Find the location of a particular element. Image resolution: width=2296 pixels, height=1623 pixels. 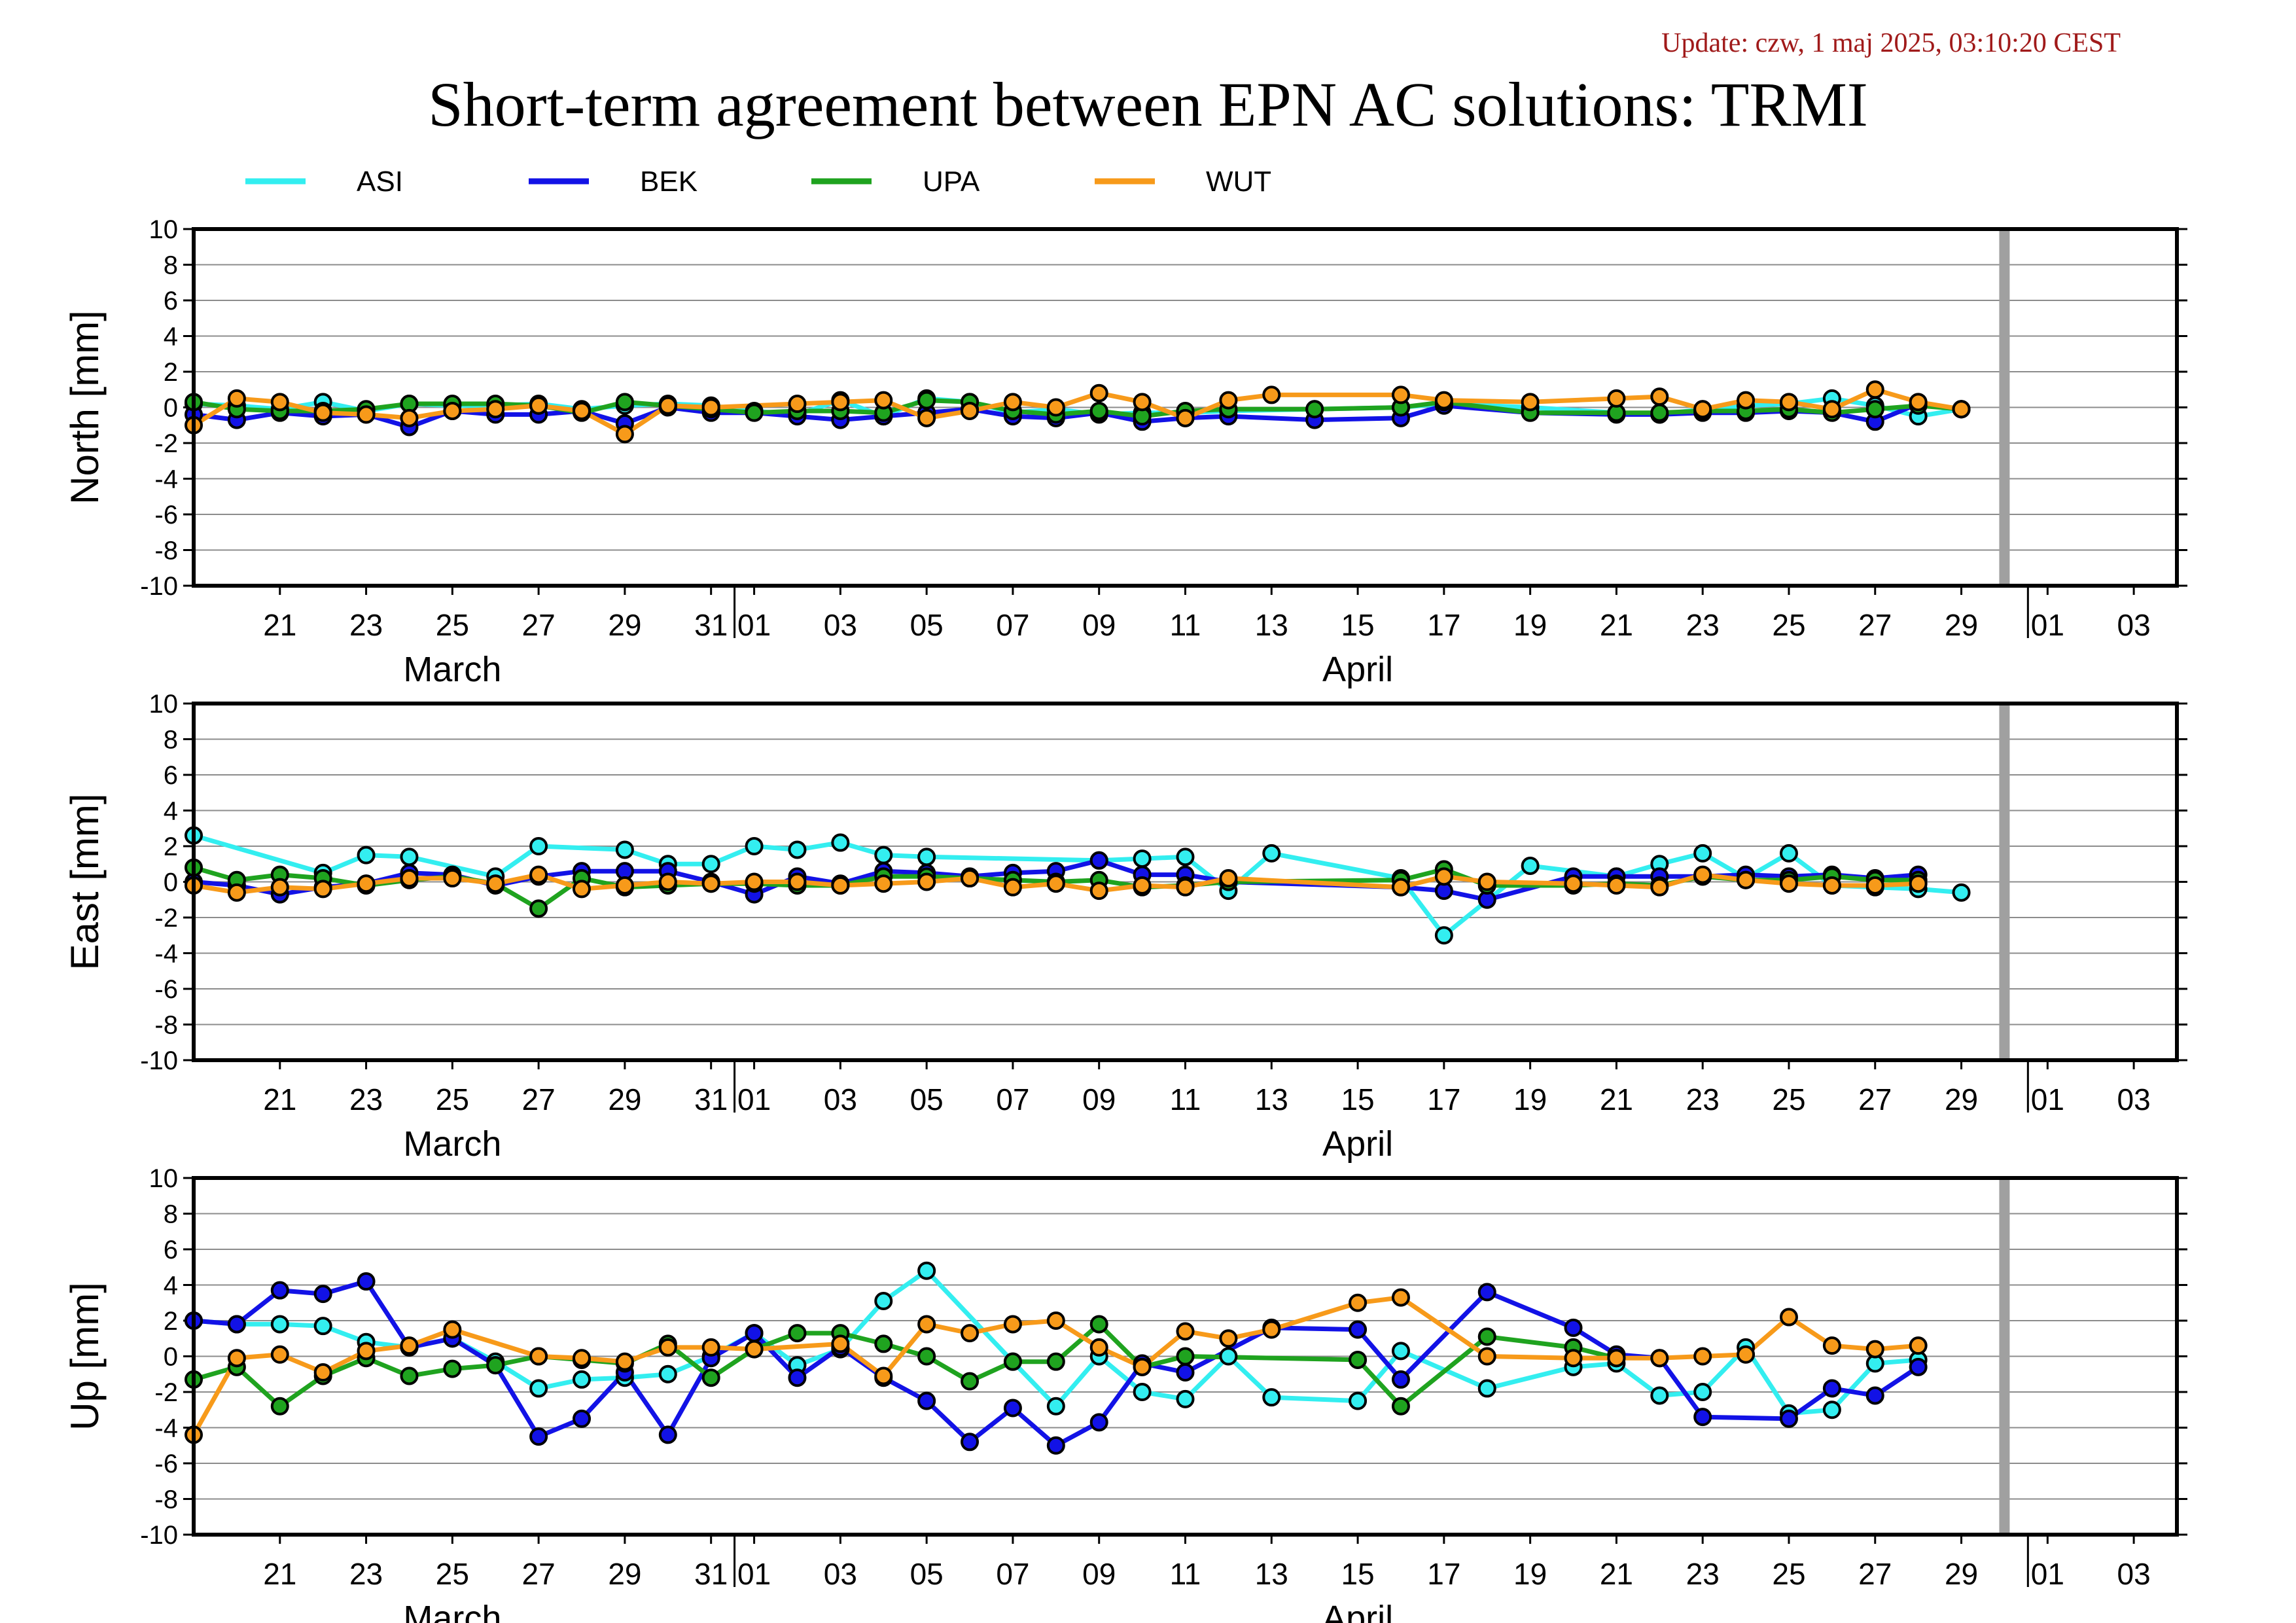

y-tick-label: 10 is located at coordinates (164, 704).